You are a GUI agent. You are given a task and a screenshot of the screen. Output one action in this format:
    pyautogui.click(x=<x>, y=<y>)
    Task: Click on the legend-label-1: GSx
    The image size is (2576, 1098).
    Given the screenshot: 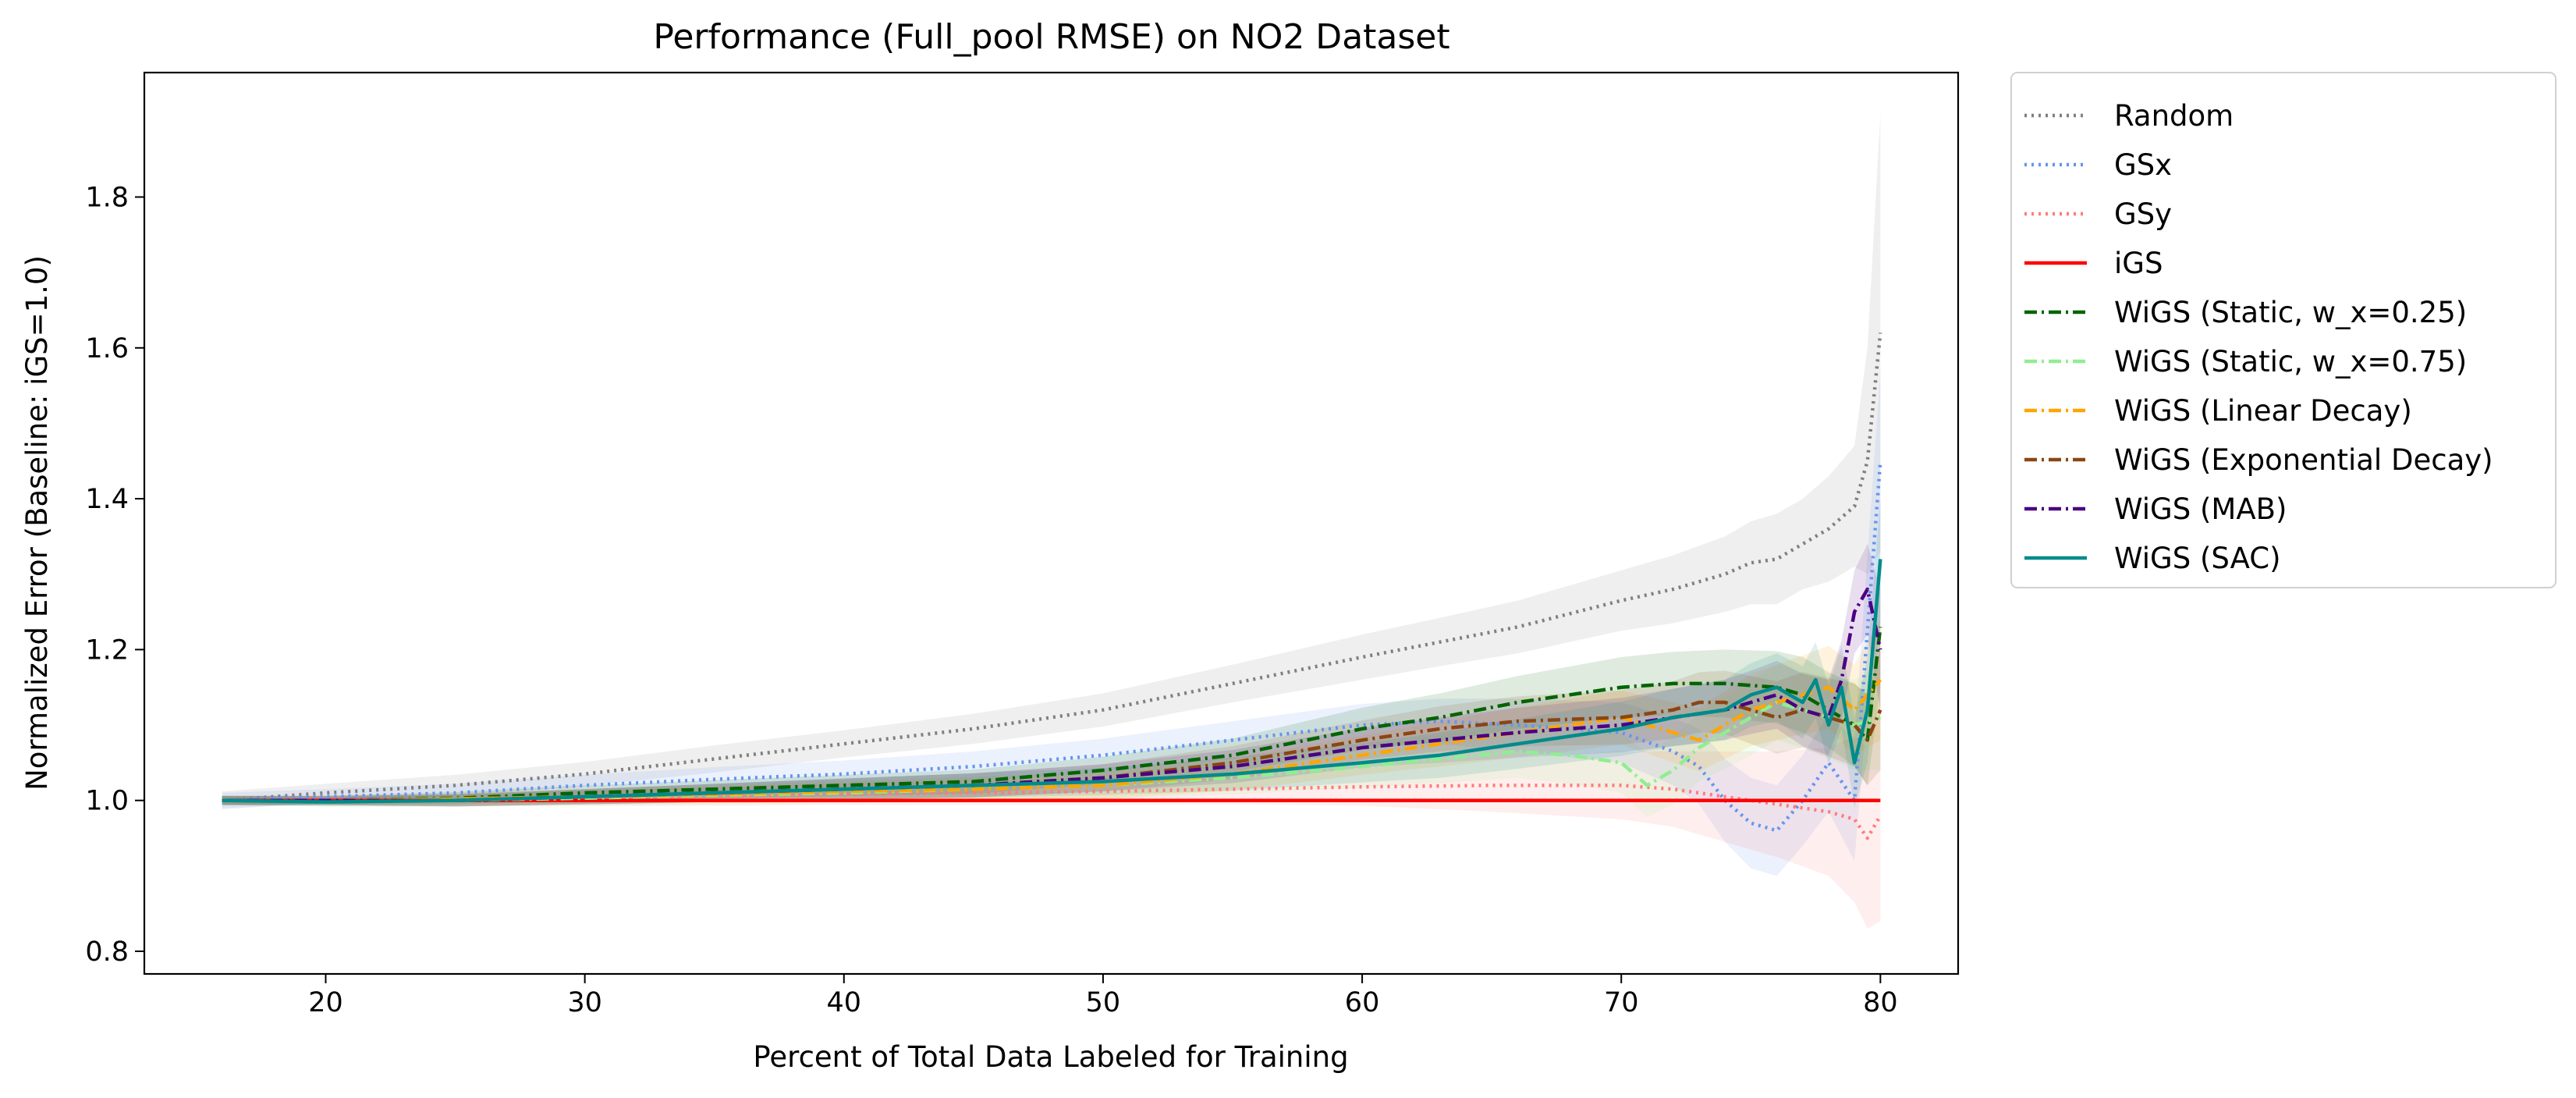 What is the action you would take?
    pyautogui.click(x=2143, y=165)
    